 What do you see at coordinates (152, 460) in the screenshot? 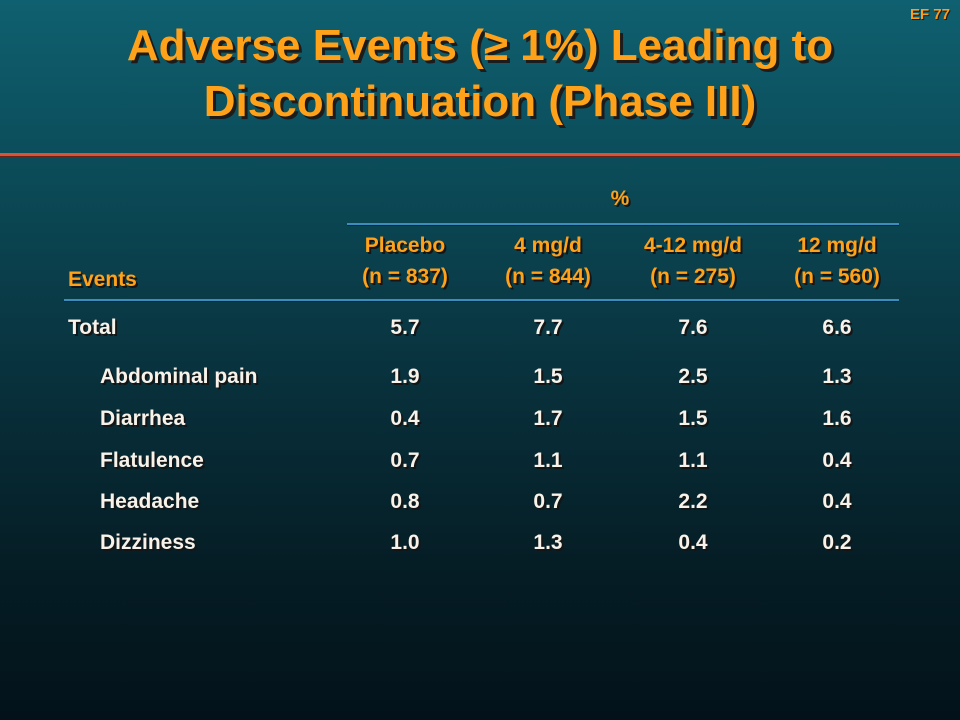
I see `row-label: Flatulence` at bounding box center [152, 460].